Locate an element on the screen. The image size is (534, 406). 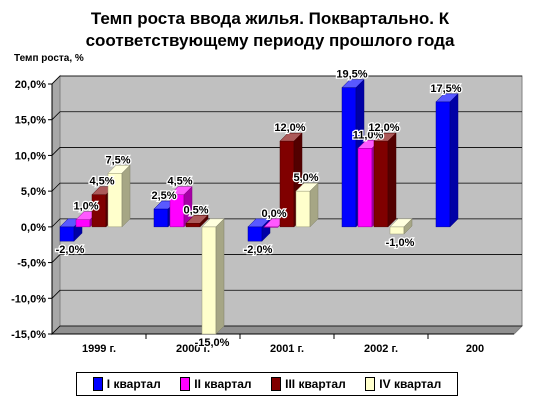
legend-item-q3: III квартал is located at coordinates (308, 384).